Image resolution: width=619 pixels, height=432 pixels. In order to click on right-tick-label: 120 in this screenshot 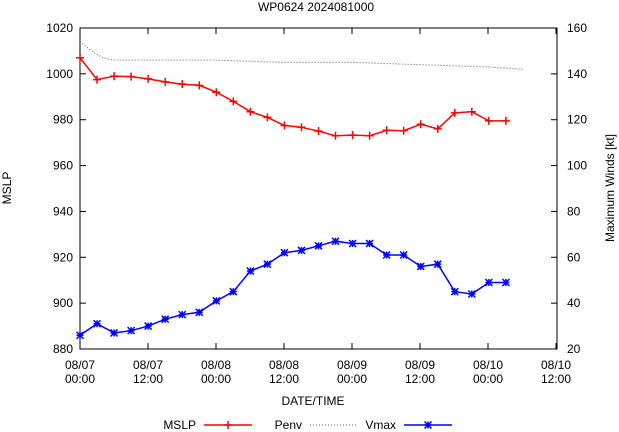, I will do `click(577, 120)`.